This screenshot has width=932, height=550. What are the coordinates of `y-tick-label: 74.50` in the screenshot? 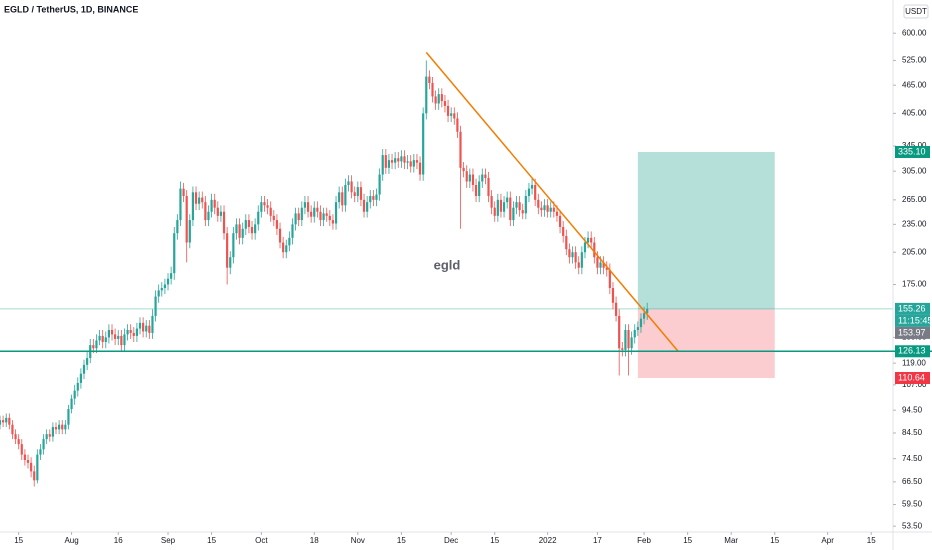 It's located at (912, 458).